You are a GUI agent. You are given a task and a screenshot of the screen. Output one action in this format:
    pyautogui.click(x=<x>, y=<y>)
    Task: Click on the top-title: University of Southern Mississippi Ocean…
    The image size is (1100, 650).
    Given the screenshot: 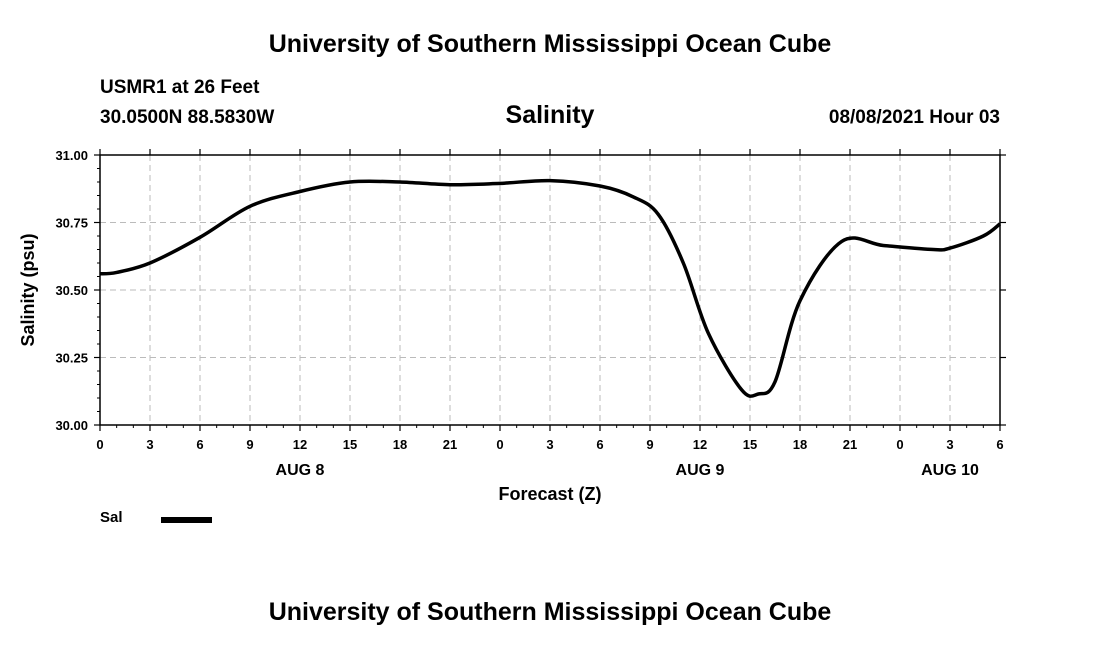 What is the action you would take?
    pyautogui.click(x=550, y=44)
    